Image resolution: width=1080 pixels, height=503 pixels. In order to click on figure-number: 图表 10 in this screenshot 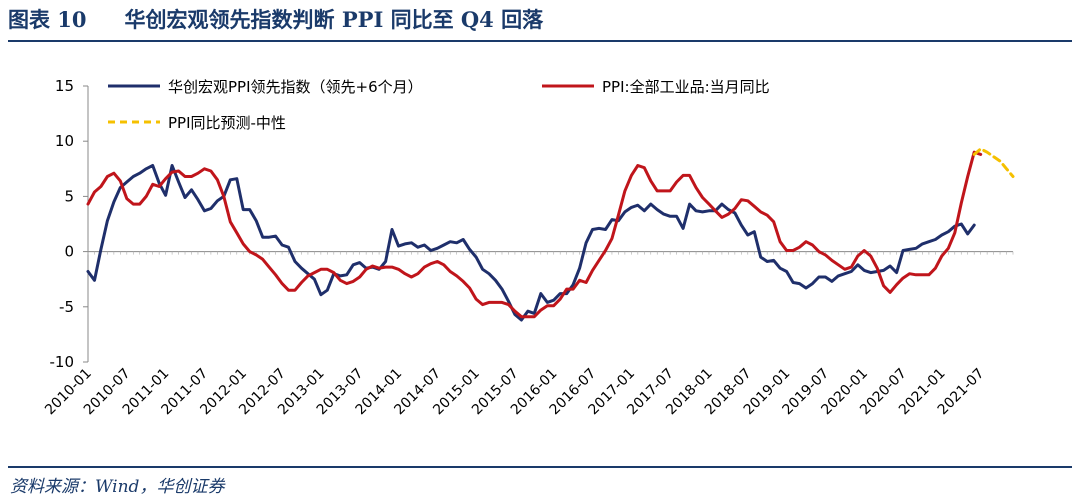, I will do `click(47, 19)`.